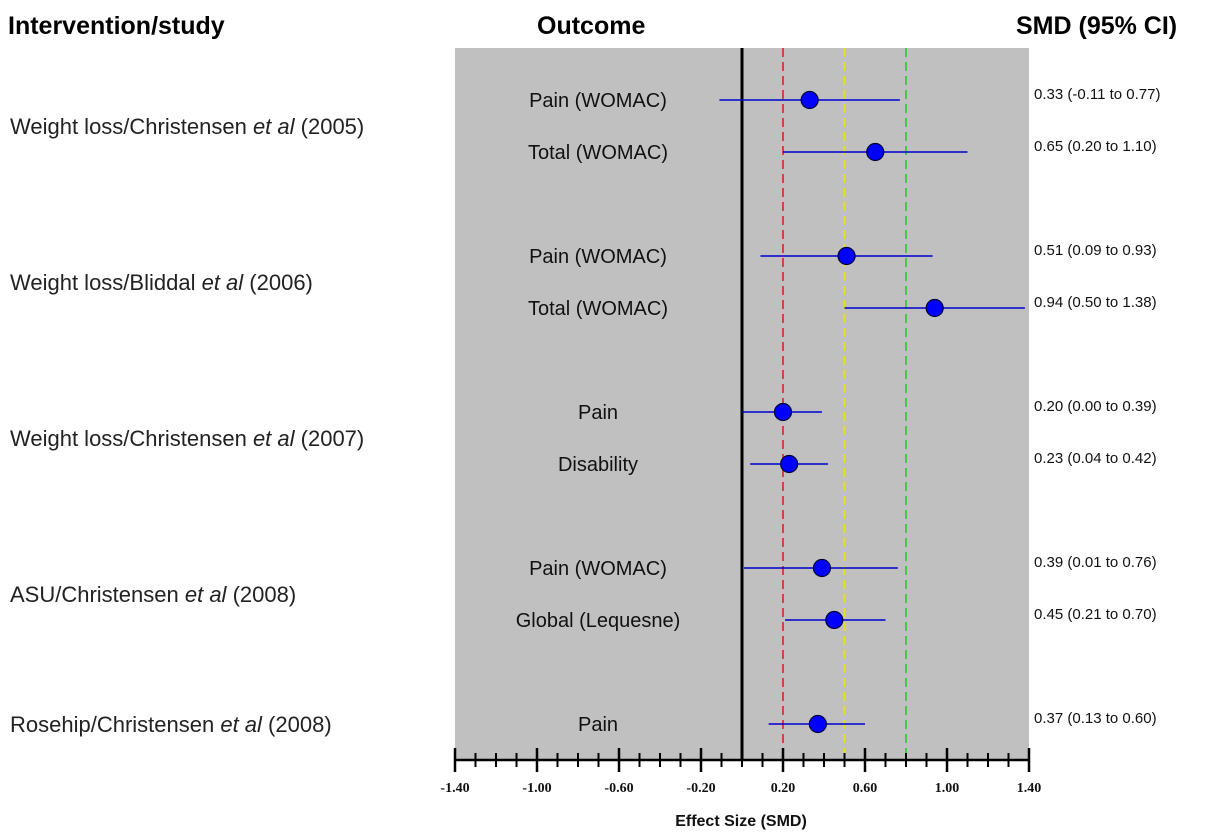 The image size is (1218, 835). Describe the element at coordinates (454, 788) in the screenshot. I see `x-tick-label: -1.40` at that location.